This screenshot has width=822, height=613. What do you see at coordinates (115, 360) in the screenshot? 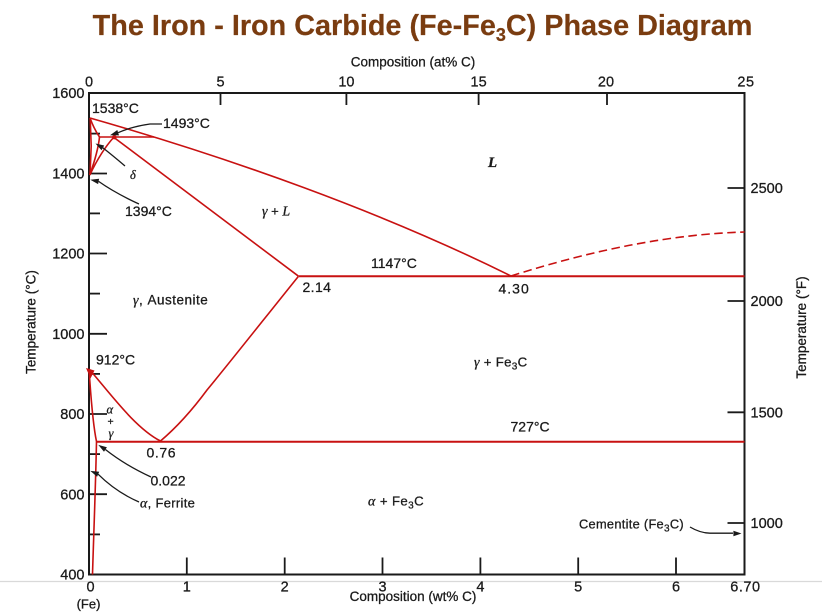
I see `svg-text: 912°C` at bounding box center [115, 360].